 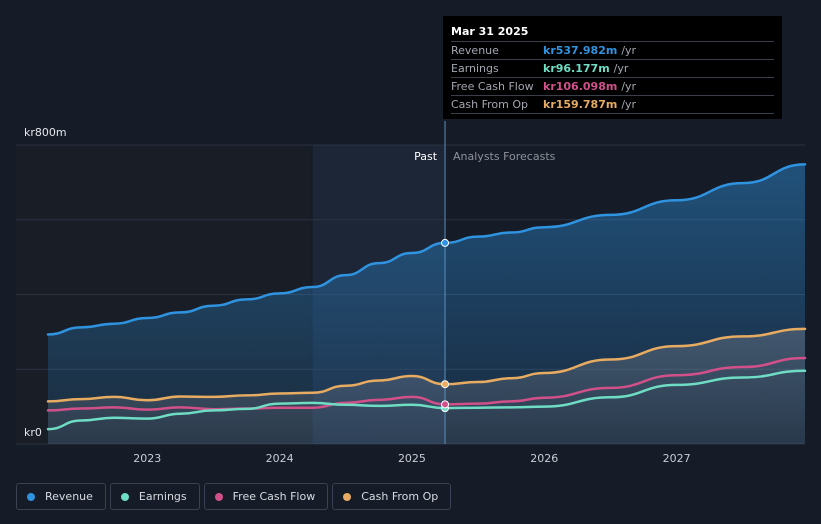 What do you see at coordinates (162, 496) in the screenshot?
I see `legend-label: Earnings` at bounding box center [162, 496].